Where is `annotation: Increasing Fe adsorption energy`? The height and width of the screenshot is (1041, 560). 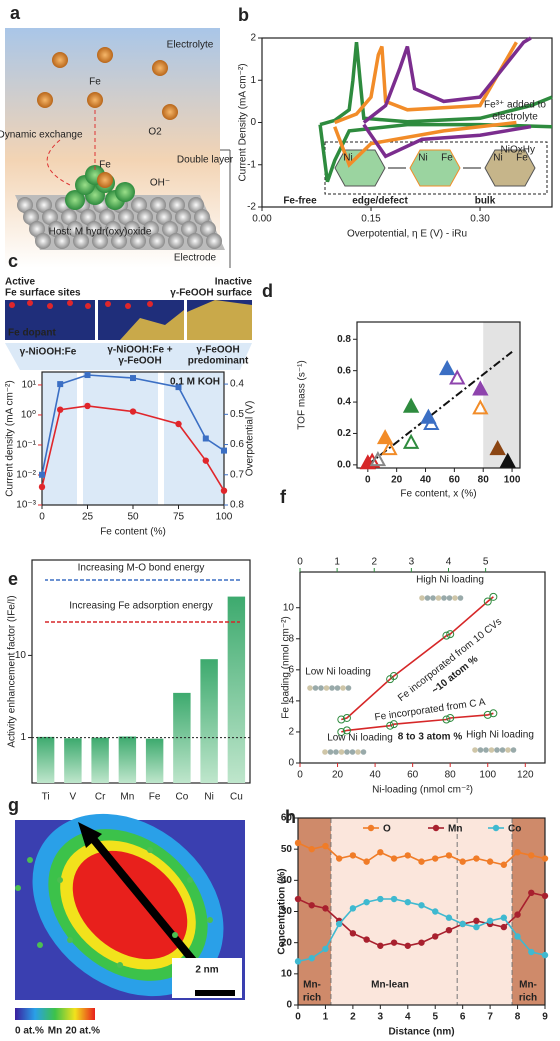
annotation: Increasing Fe adsorption energy is located at coordinates (140, 606).